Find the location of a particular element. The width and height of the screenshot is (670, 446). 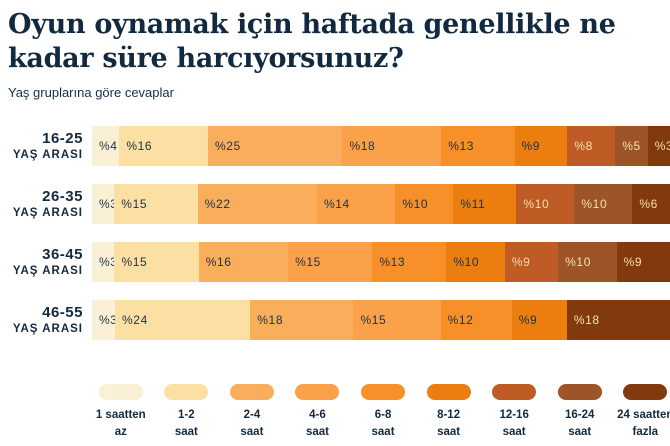

row-label: 16-25 YAŞ ARASI is located at coordinates (50, 146).